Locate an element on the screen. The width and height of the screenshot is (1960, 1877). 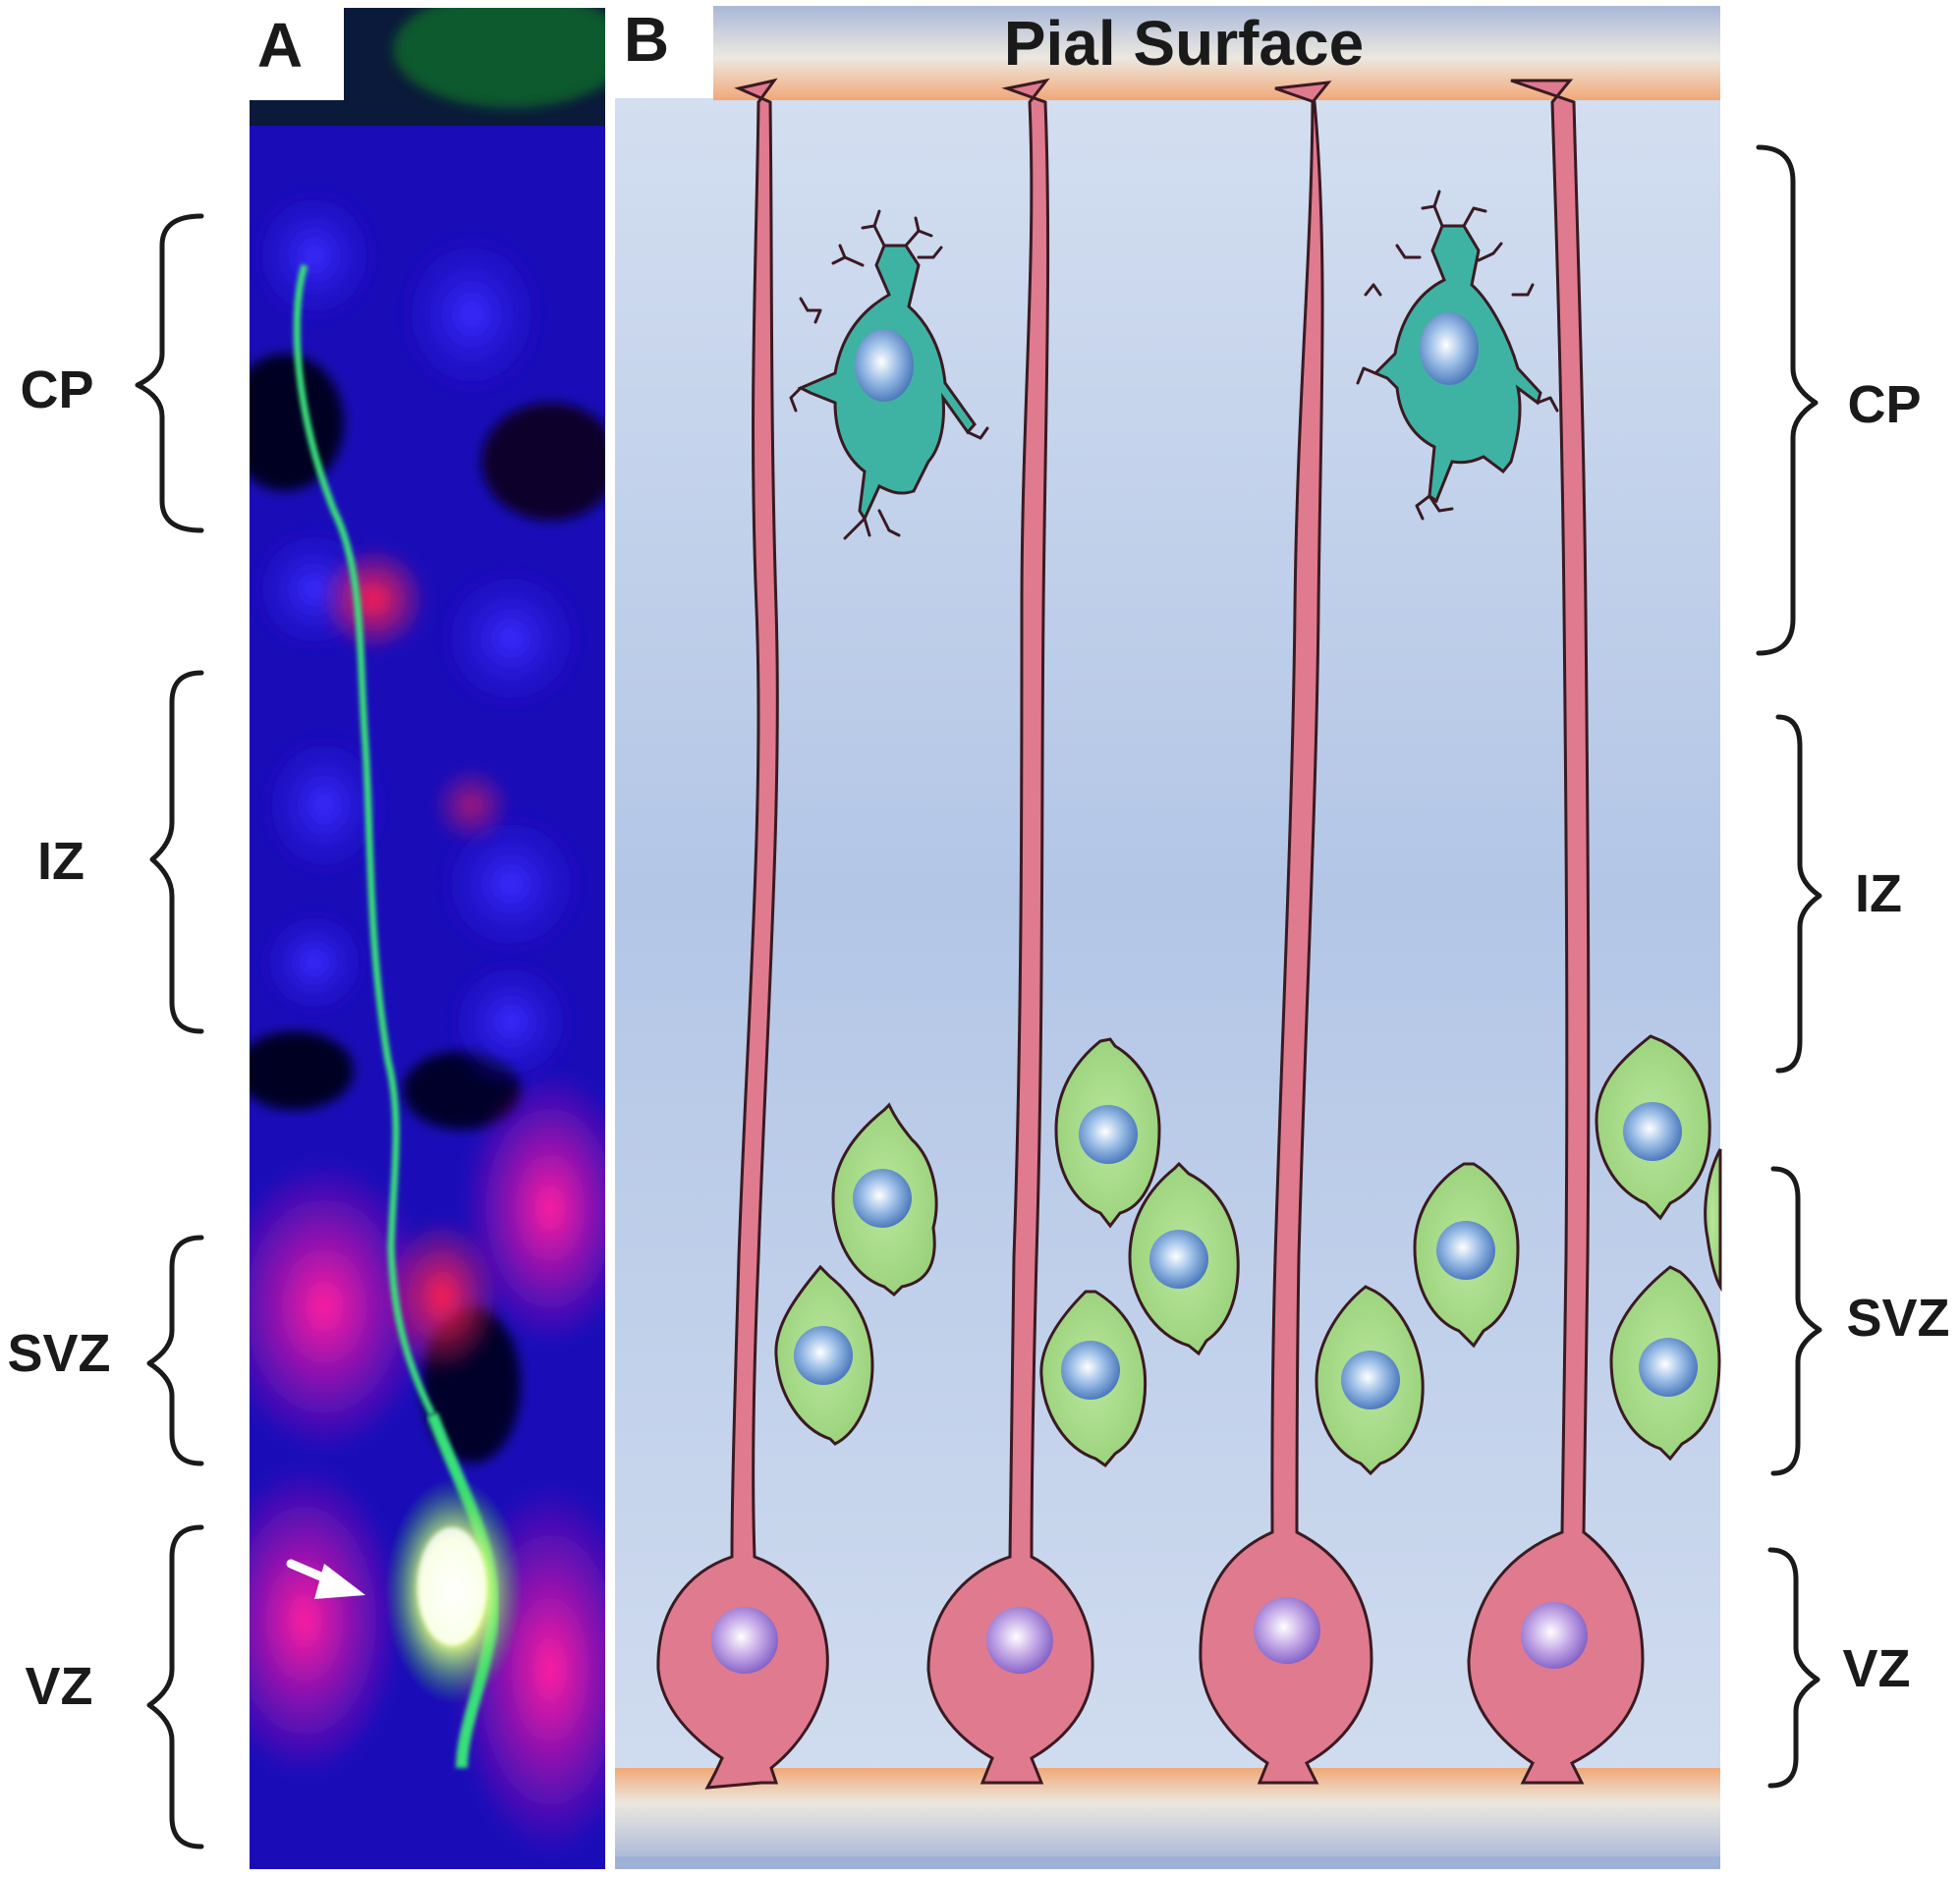
zone-label-iz-right: IZ is located at coordinates (1878, 894).